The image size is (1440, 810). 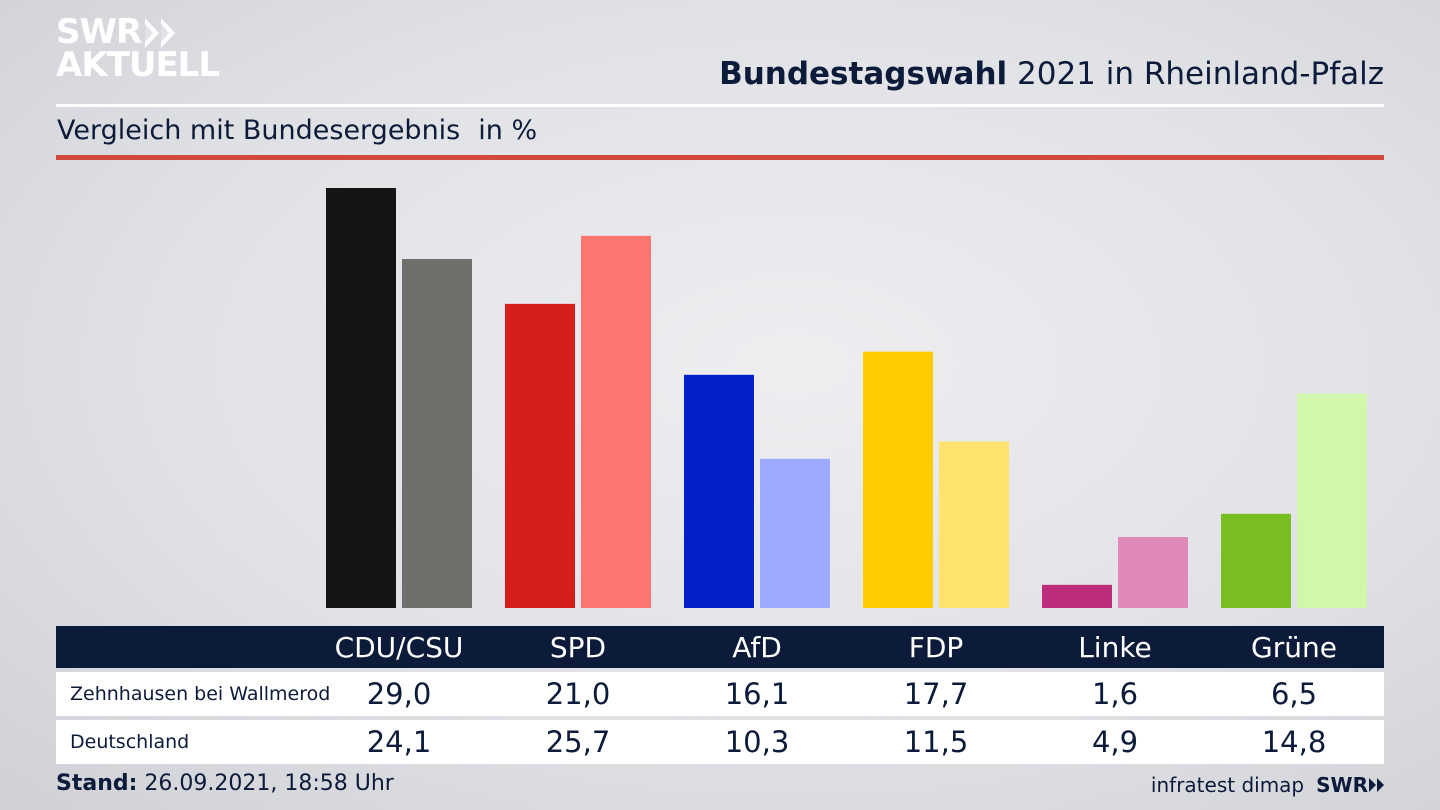 I want to click on bar-spd-local, so click(x=540, y=455).